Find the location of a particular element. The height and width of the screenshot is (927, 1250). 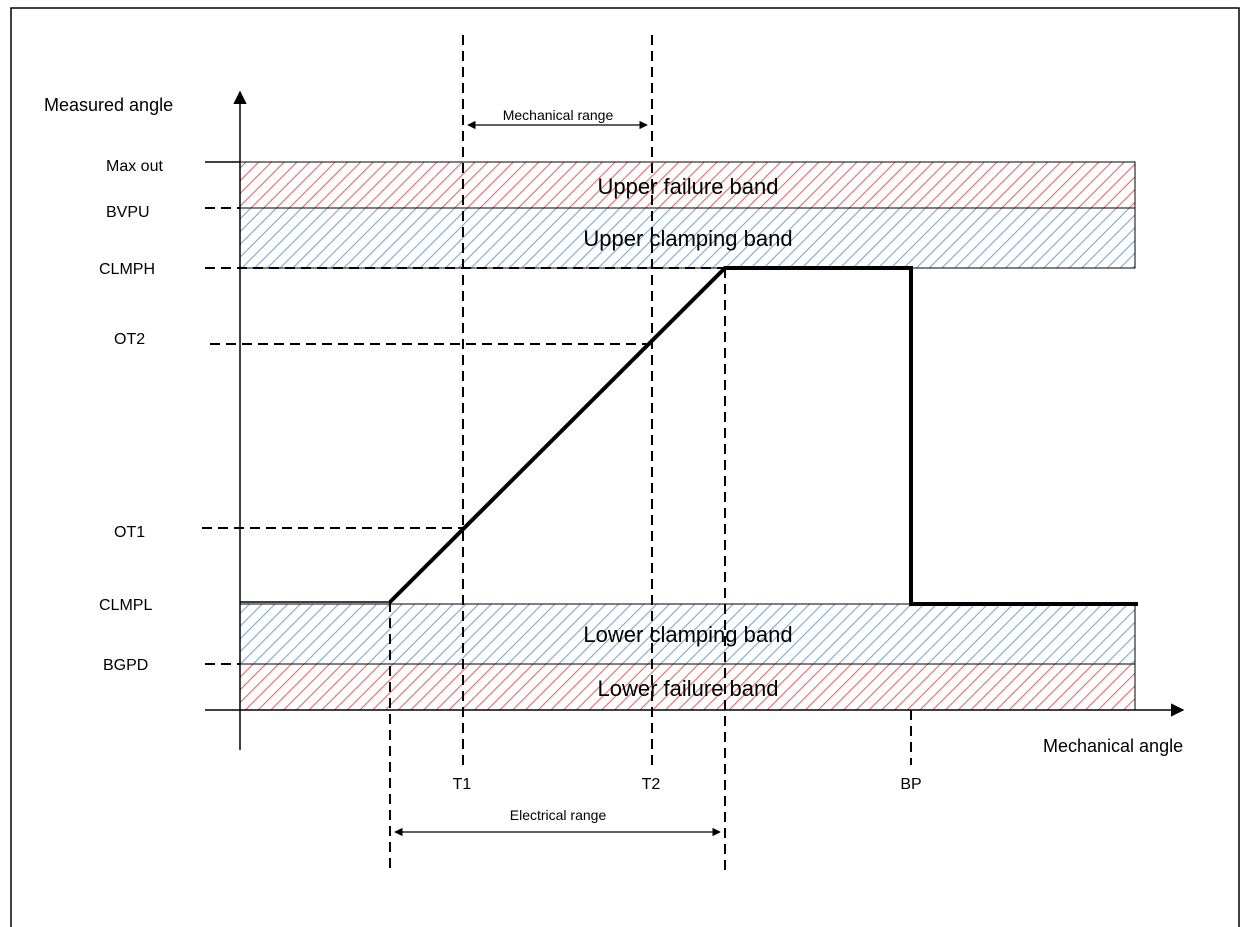

mechanical-range-label: Mechanical range is located at coordinates (558, 115).